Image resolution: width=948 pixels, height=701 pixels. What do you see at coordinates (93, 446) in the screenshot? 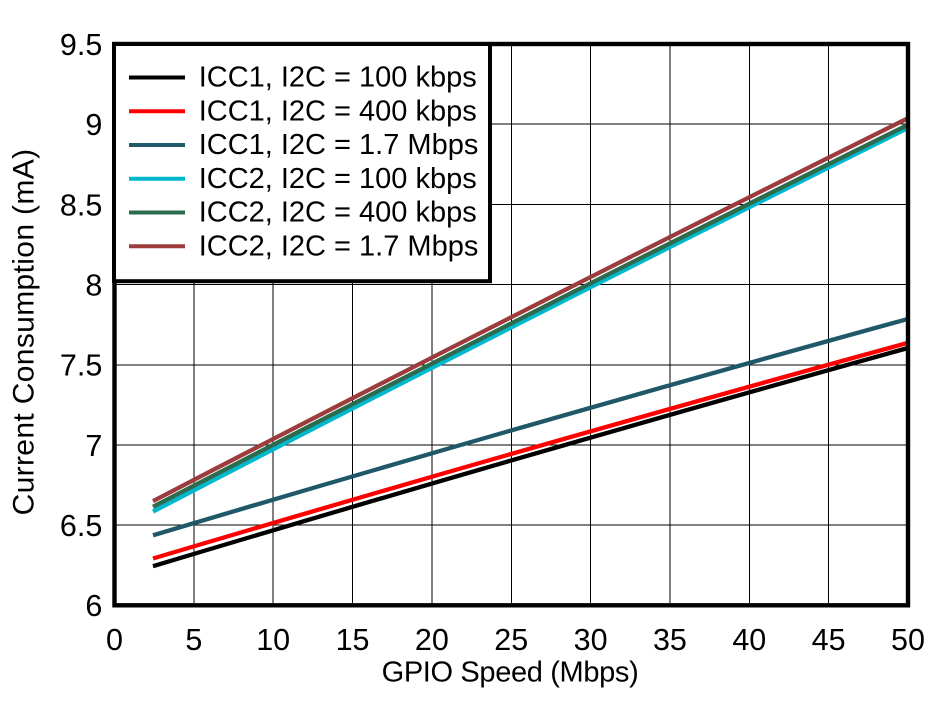
I see `svg-text: 7` at bounding box center [93, 446].